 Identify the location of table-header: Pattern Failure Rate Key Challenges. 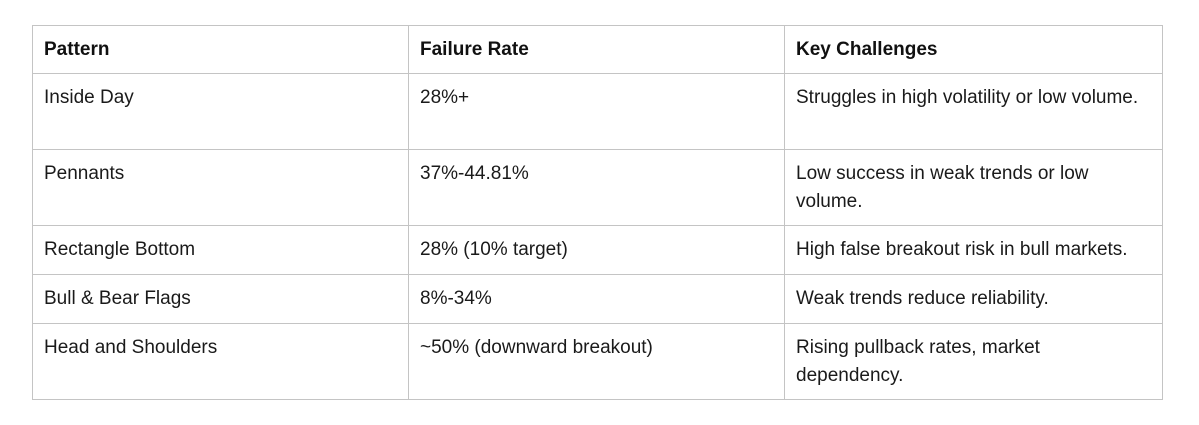
(597, 49).